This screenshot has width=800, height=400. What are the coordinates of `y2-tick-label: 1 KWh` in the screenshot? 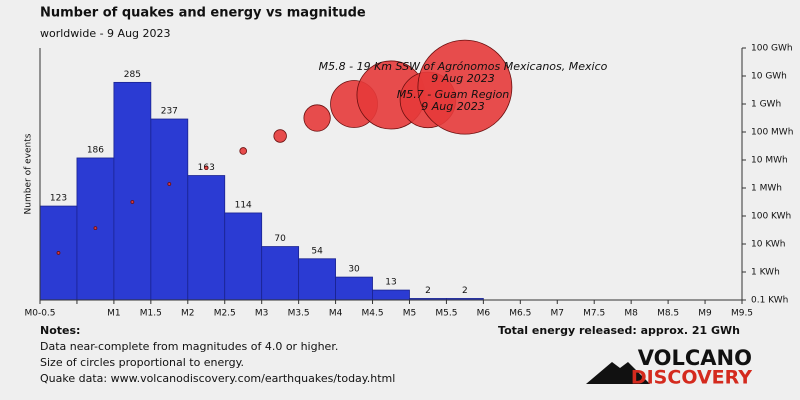 It's located at (765, 273).